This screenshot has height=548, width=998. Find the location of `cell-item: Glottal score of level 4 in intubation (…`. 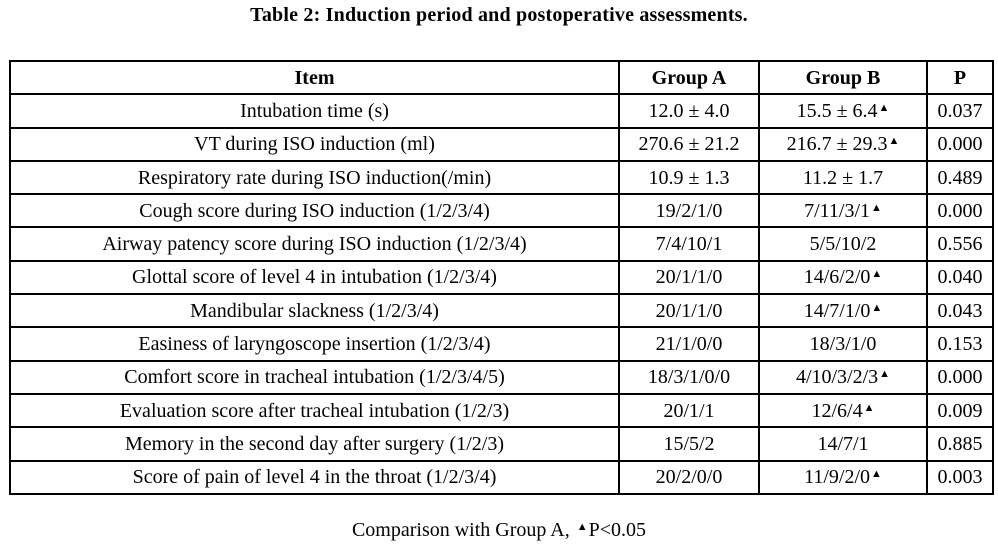

cell-item: Glottal score of level 4 in intubation (… is located at coordinates (314, 277).